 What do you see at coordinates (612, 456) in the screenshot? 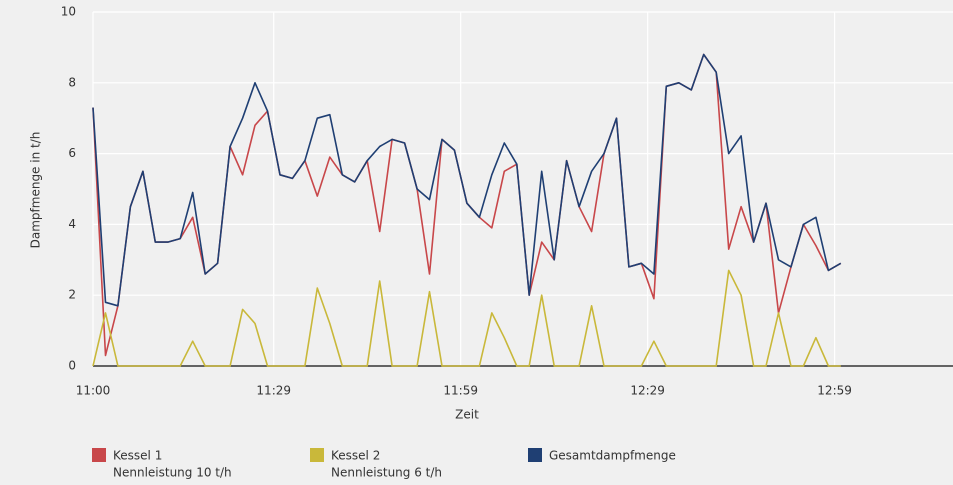
I see `legend-label: Gesamtdampfmenge` at bounding box center [612, 456].